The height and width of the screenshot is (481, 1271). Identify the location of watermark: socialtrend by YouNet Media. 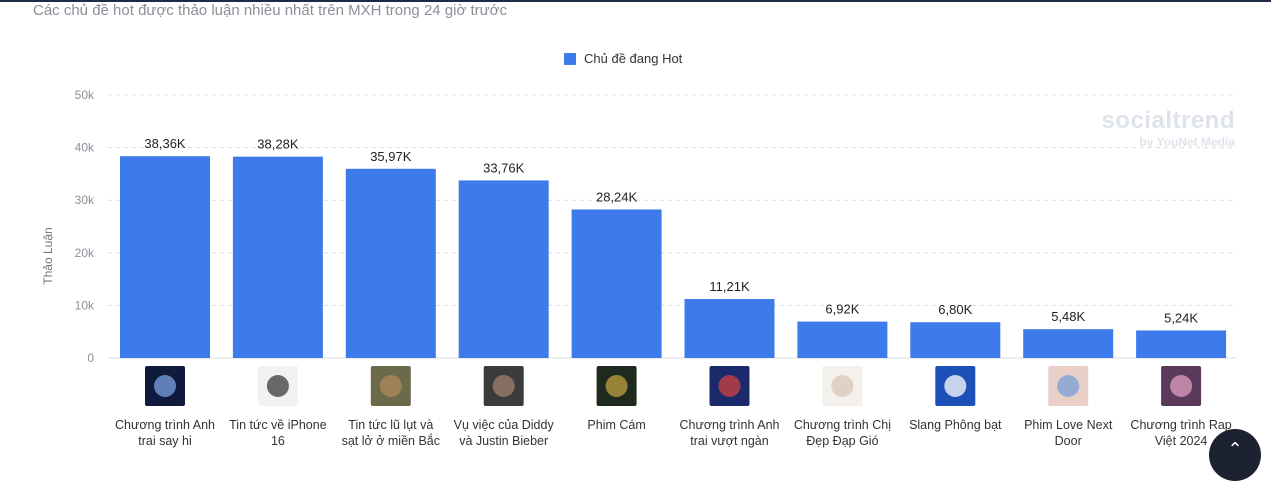
(1168, 129).